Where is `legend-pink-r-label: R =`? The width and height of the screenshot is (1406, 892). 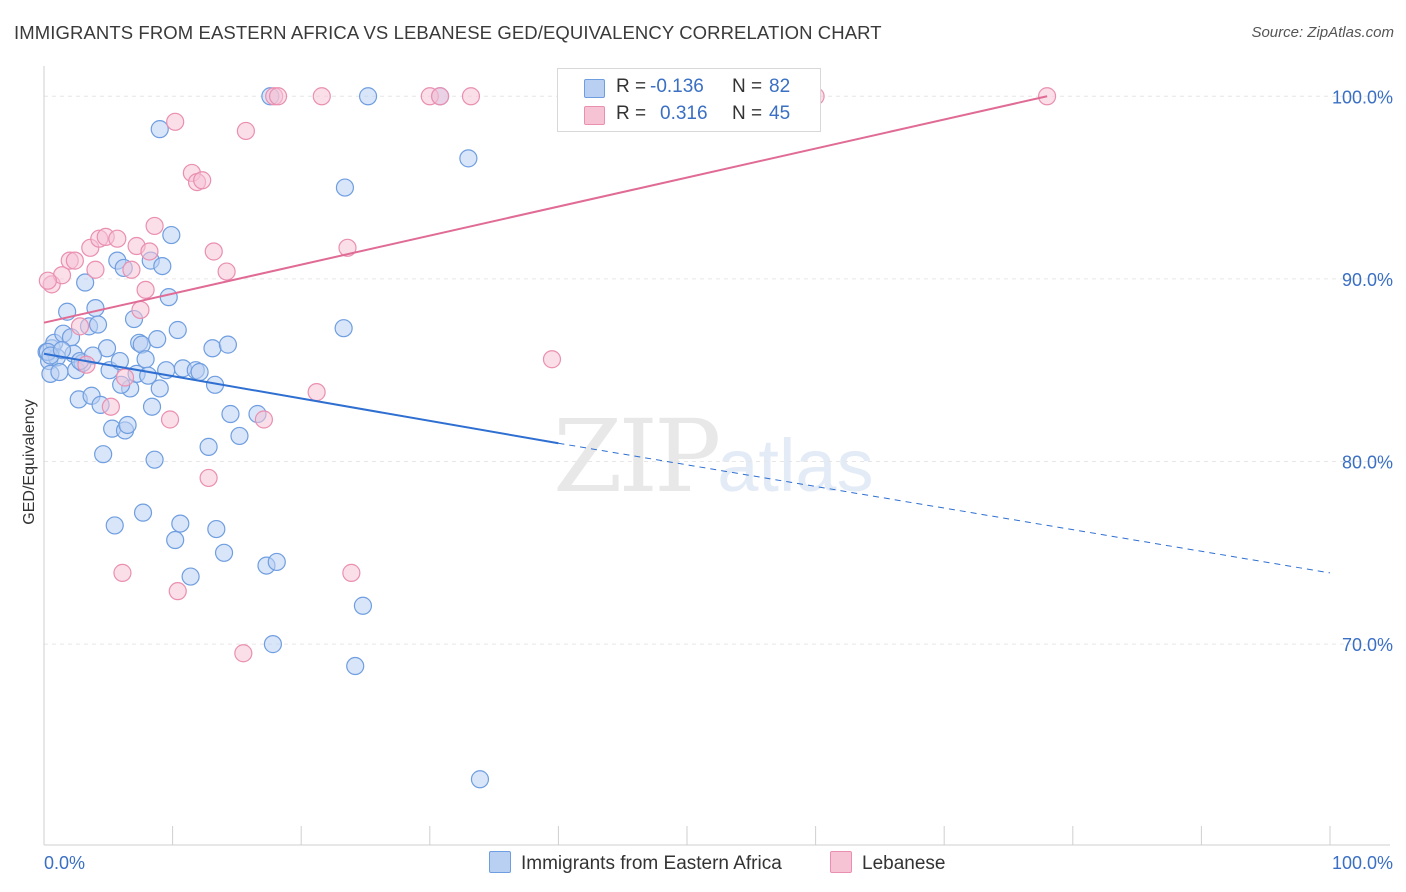 legend-pink-r-label: R = is located at coordinates (631, 113).